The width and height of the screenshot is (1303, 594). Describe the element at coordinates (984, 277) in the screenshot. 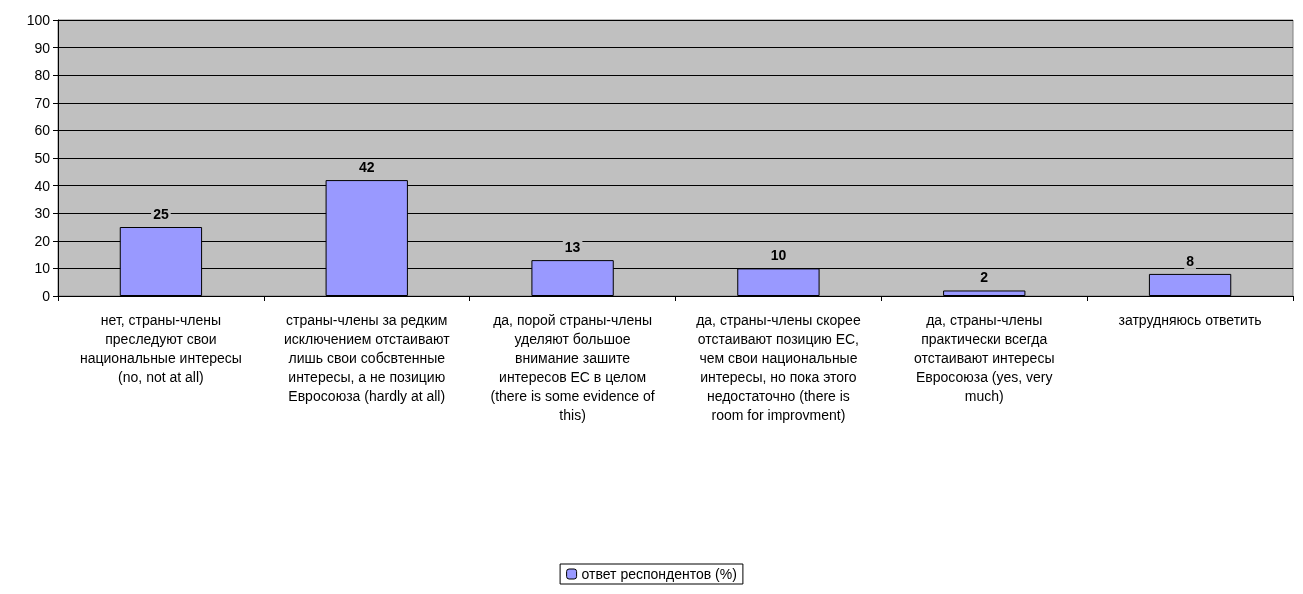

I see `data-label: 2` at that location.